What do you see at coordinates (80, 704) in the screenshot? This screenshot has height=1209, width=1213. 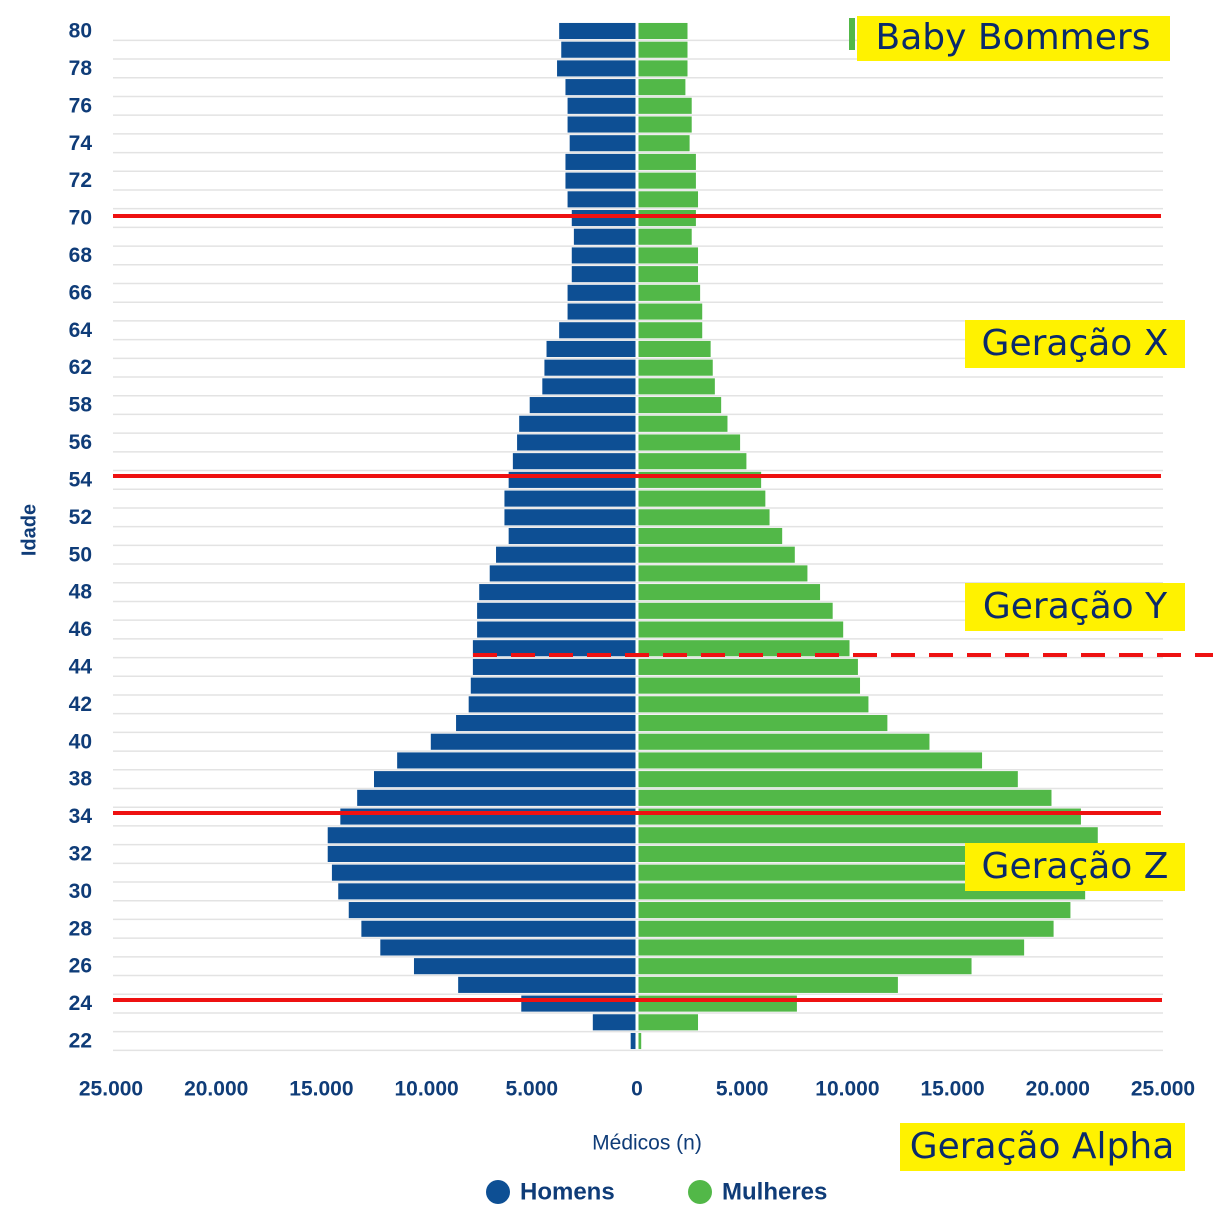 I see `y-tick-label: 42` at bounding box center [80, 704].